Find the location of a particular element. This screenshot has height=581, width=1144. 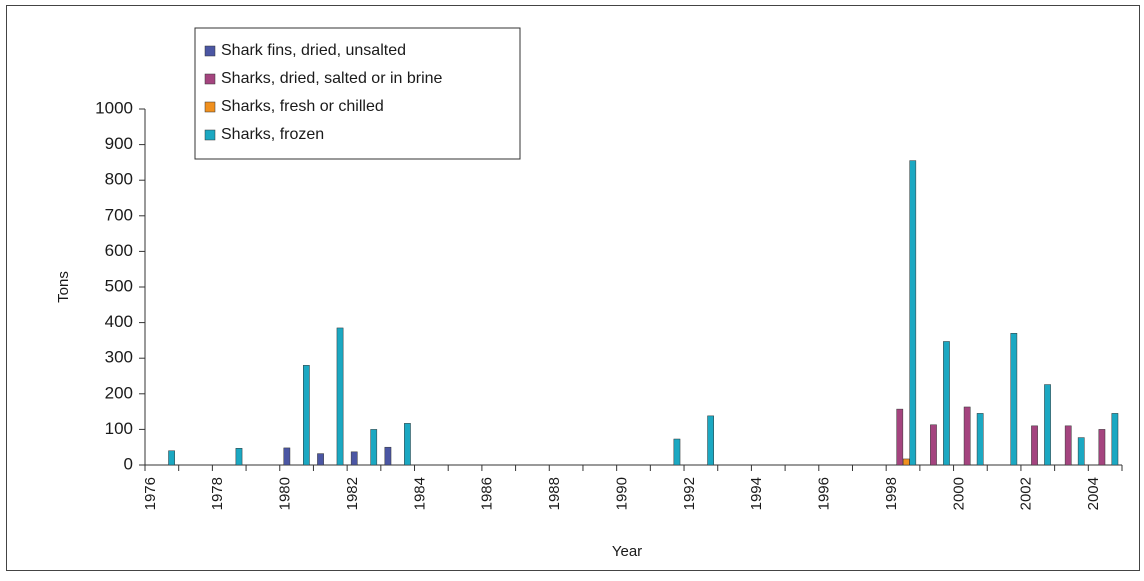

x-tick-label: 1976 is located at coordinates (150, 493).